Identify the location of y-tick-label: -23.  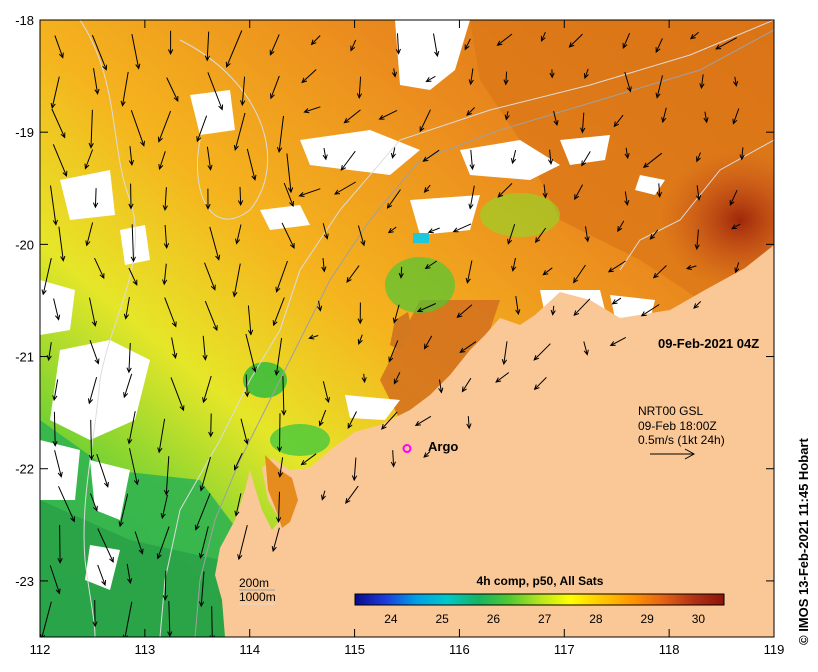
(24, 581).